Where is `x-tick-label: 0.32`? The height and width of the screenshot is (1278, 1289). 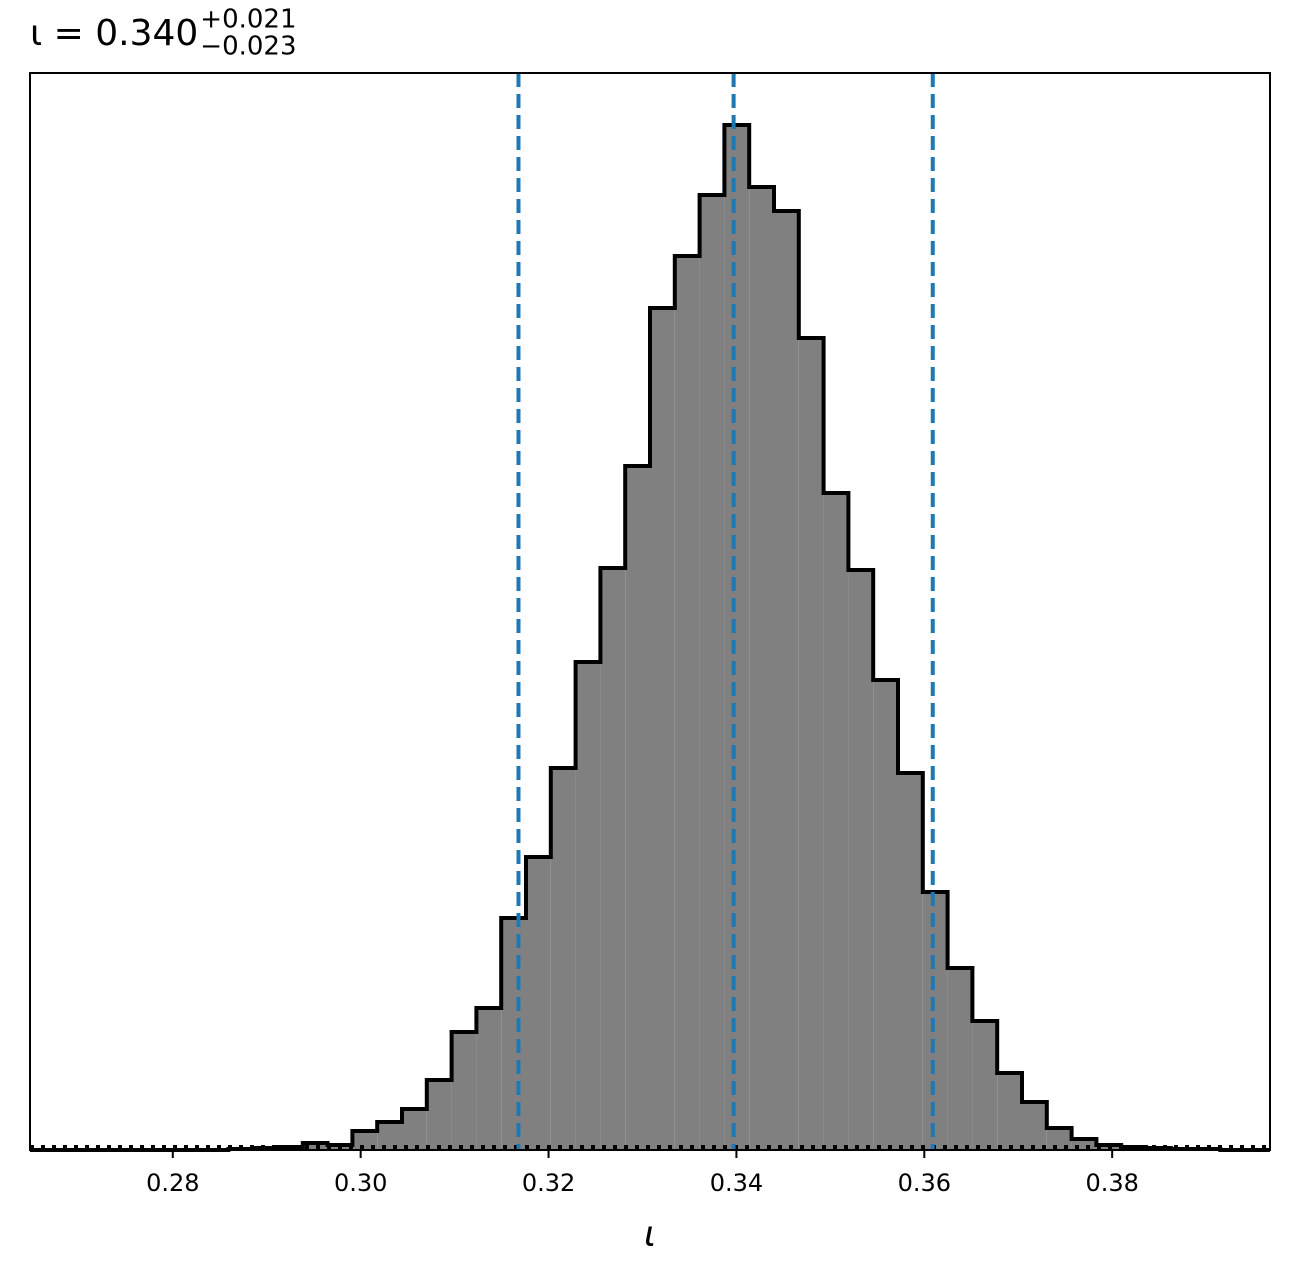
x-tick-label: 0.32 is located at coordinates (548, 1183).